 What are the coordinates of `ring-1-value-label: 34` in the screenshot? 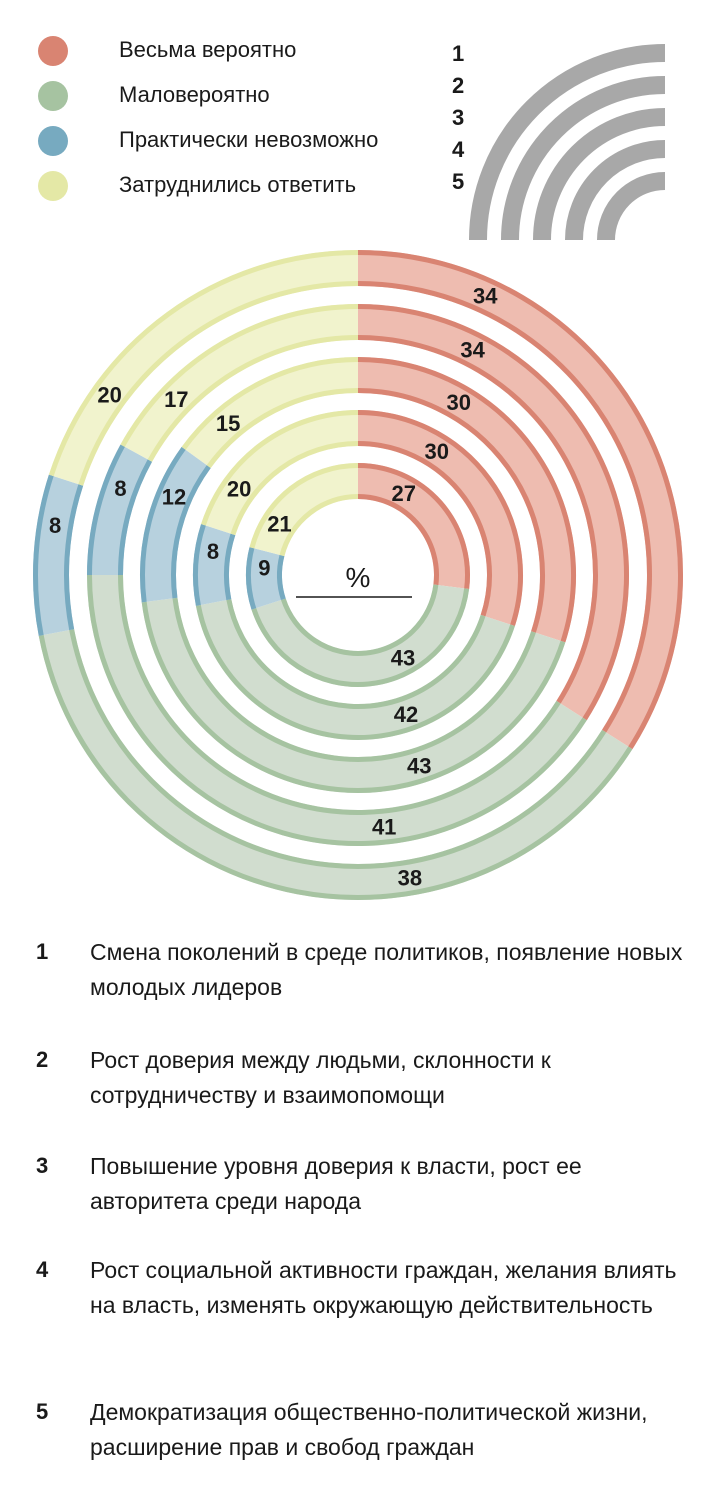 It's located at (485, 296).